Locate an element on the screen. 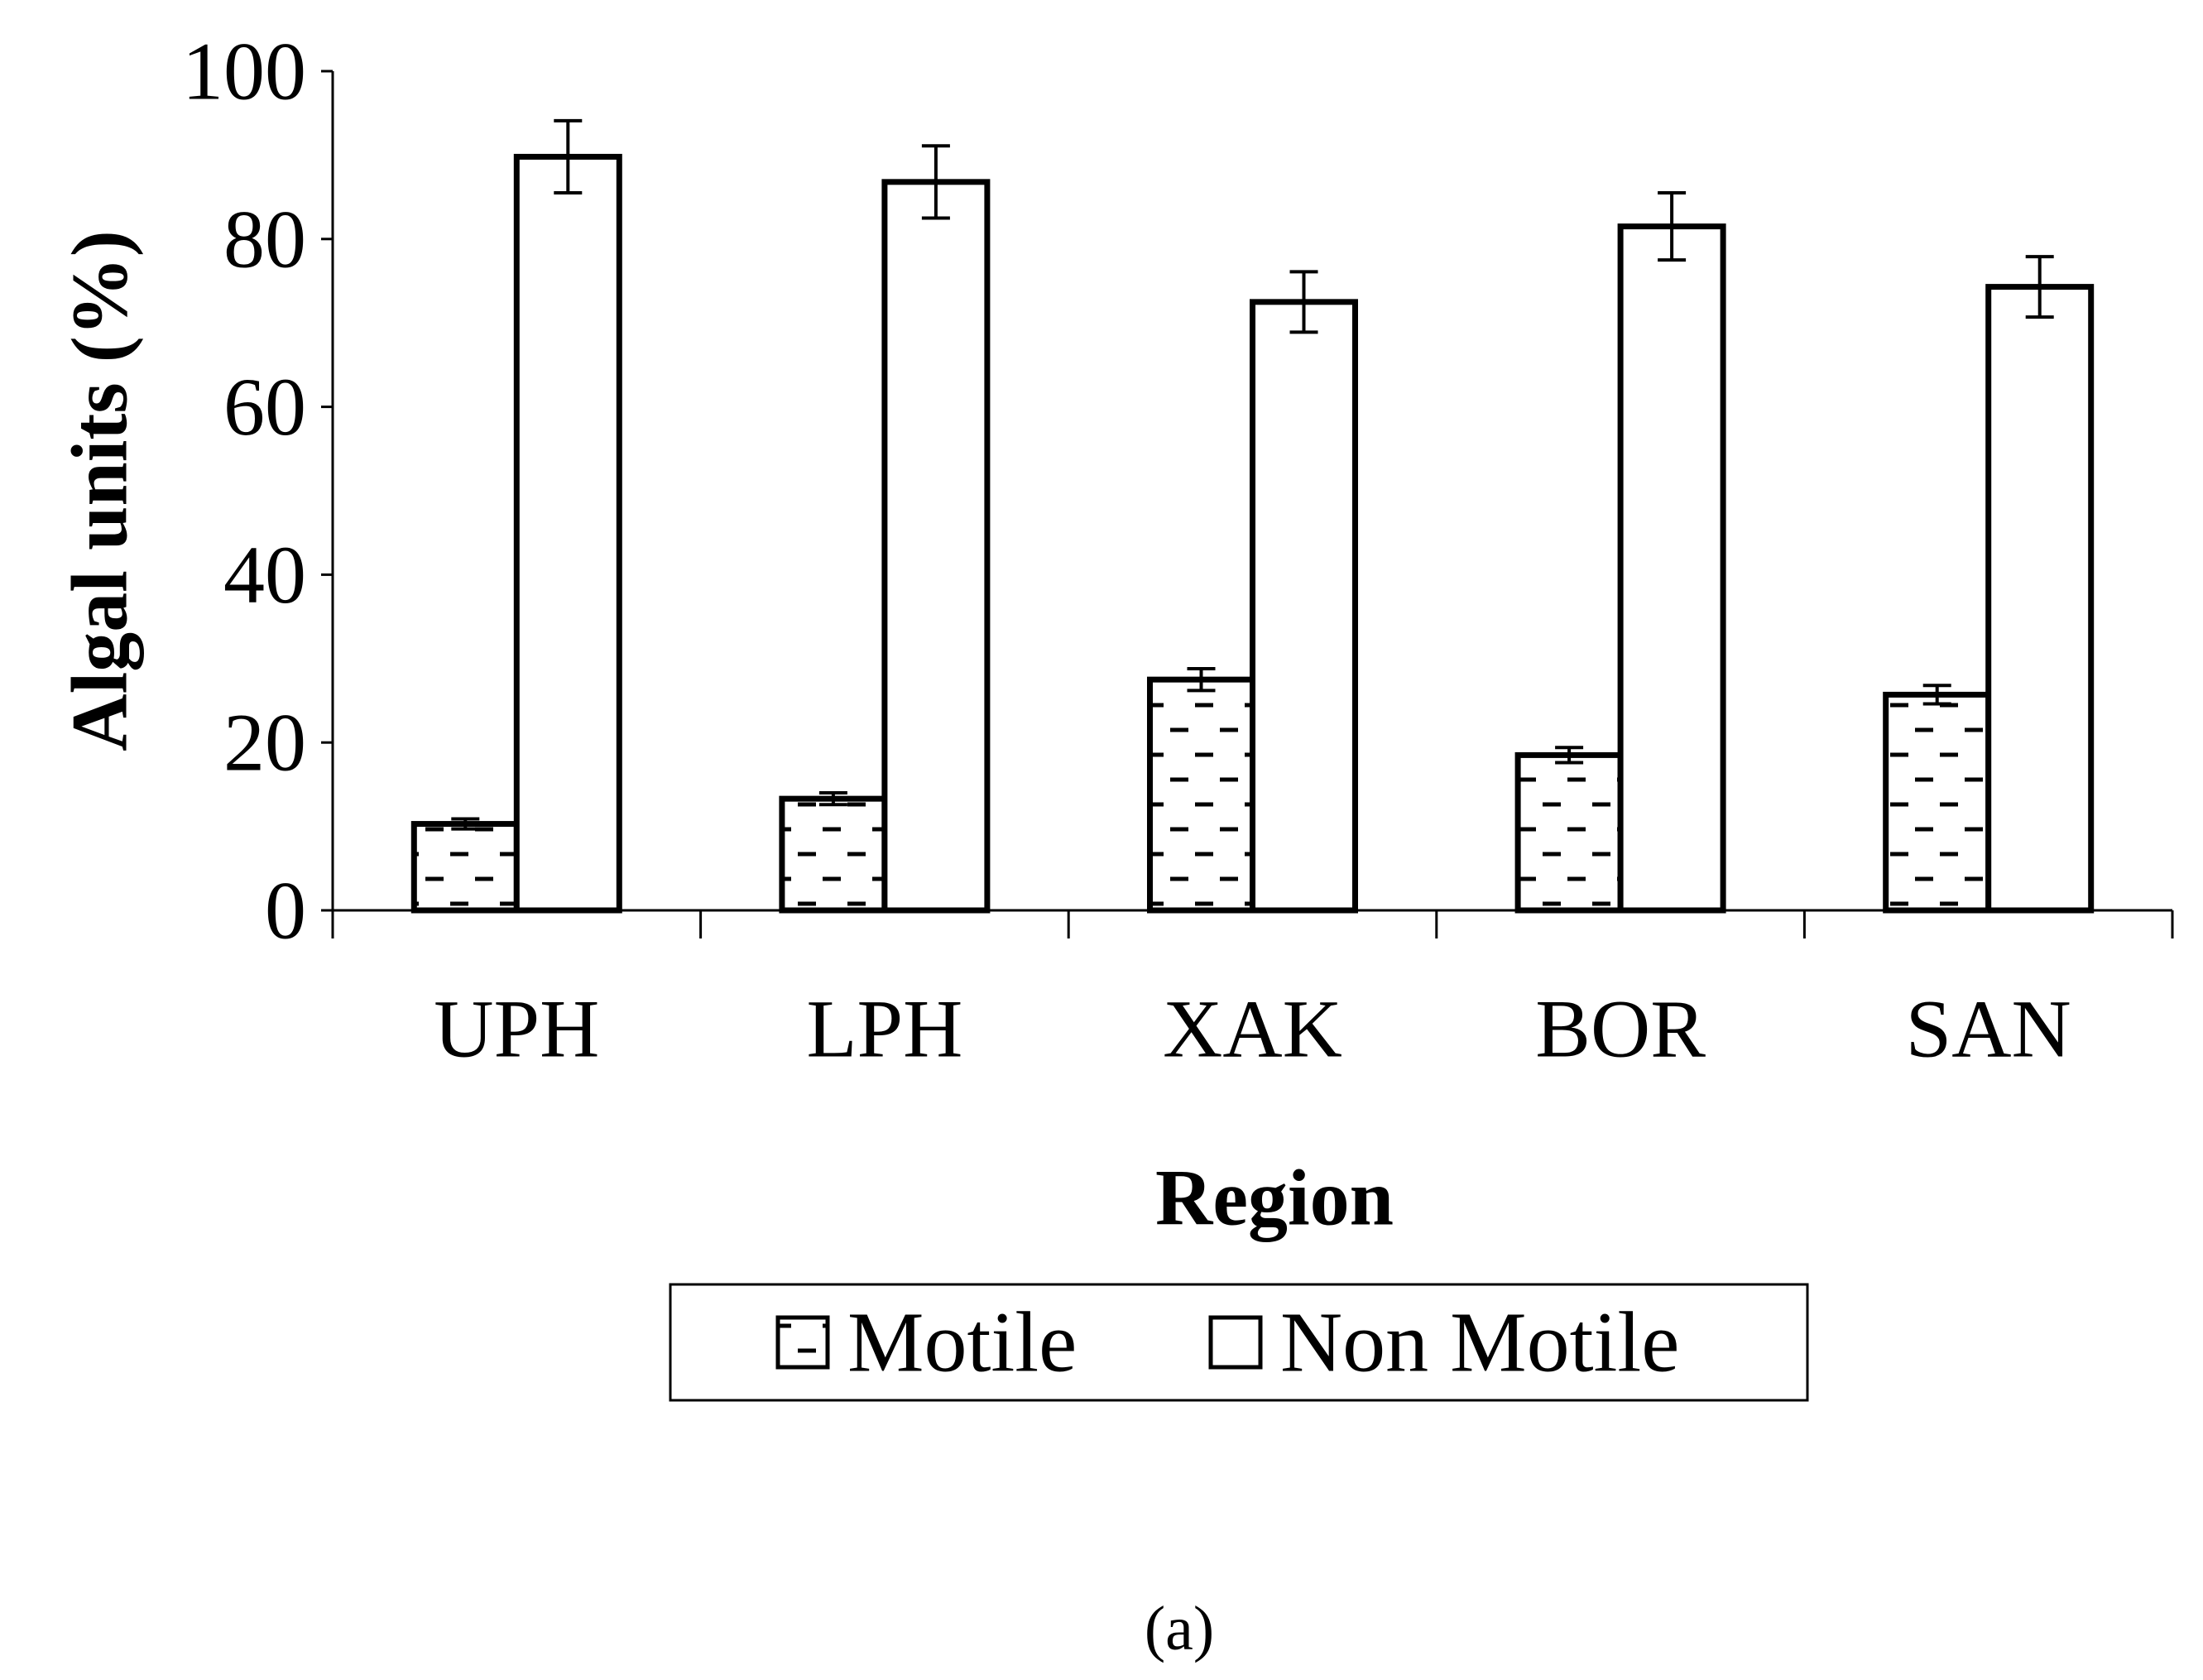 This screenshot has width=2203, height=1680. legend-swatch-motile is located at coordinates (803, 1342).